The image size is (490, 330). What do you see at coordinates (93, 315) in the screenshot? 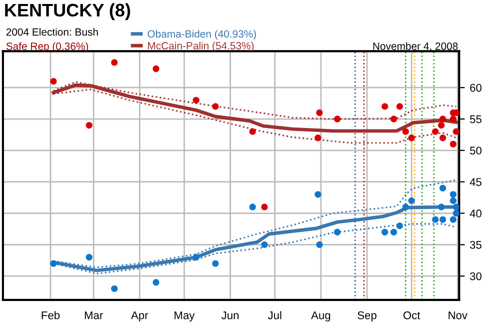
I see `x-tick-label: Mar` at bounding box center [93, 315].